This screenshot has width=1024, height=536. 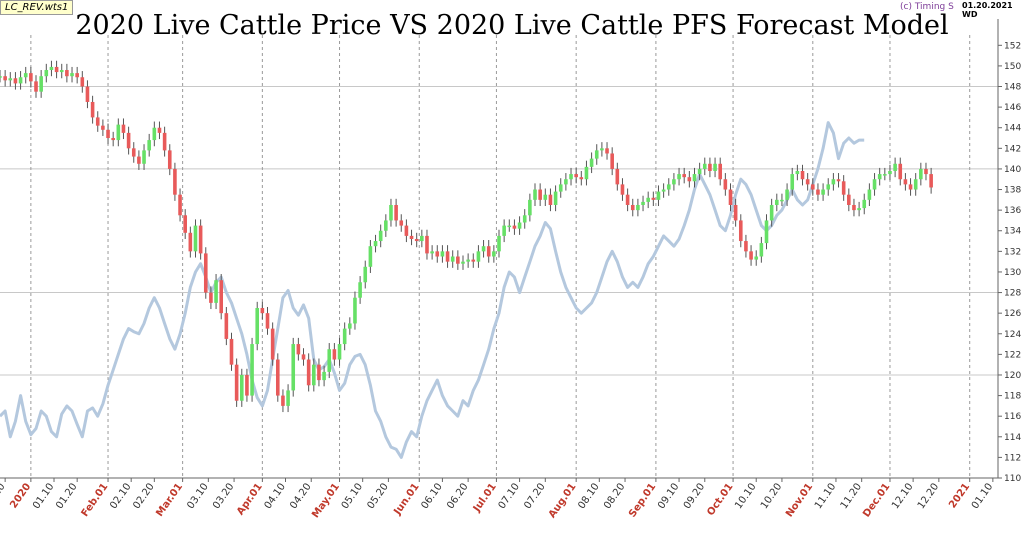 I want to click on x-tick-label: Oct.01, so click(x=720, y=499).